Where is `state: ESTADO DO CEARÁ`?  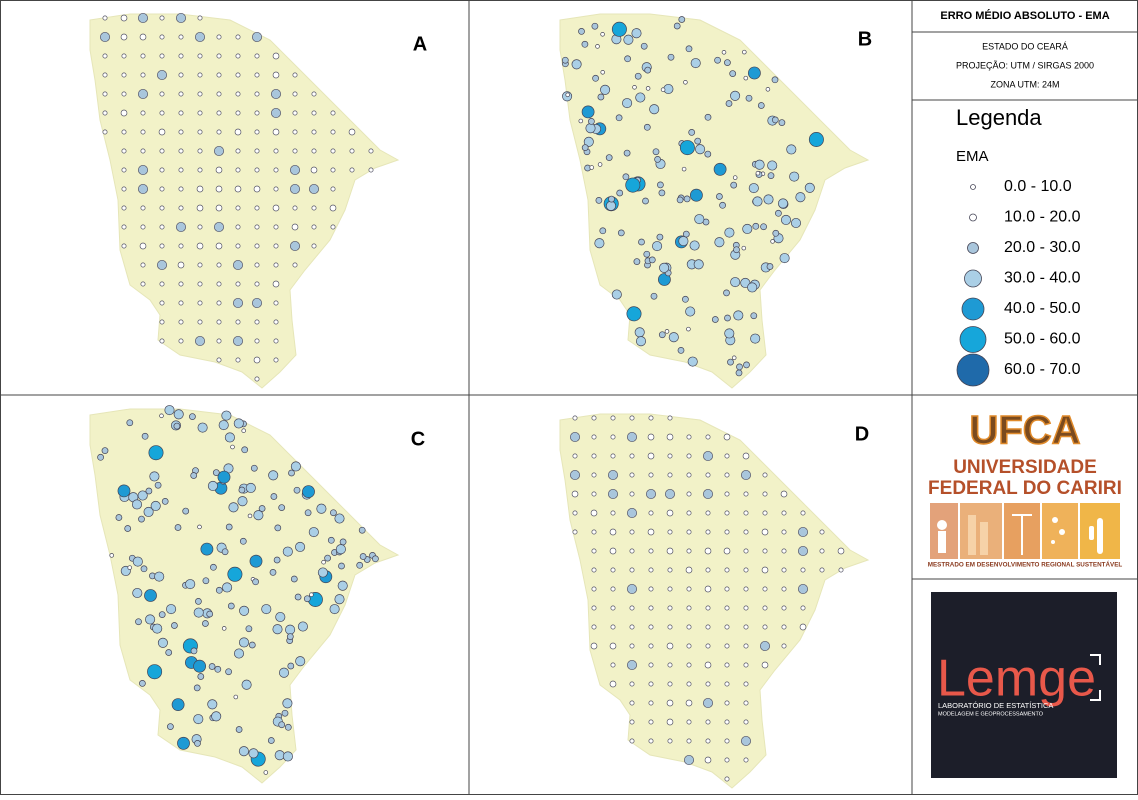
state: ESTADO DO CEARÁ is located at coordinates (1025, 46).